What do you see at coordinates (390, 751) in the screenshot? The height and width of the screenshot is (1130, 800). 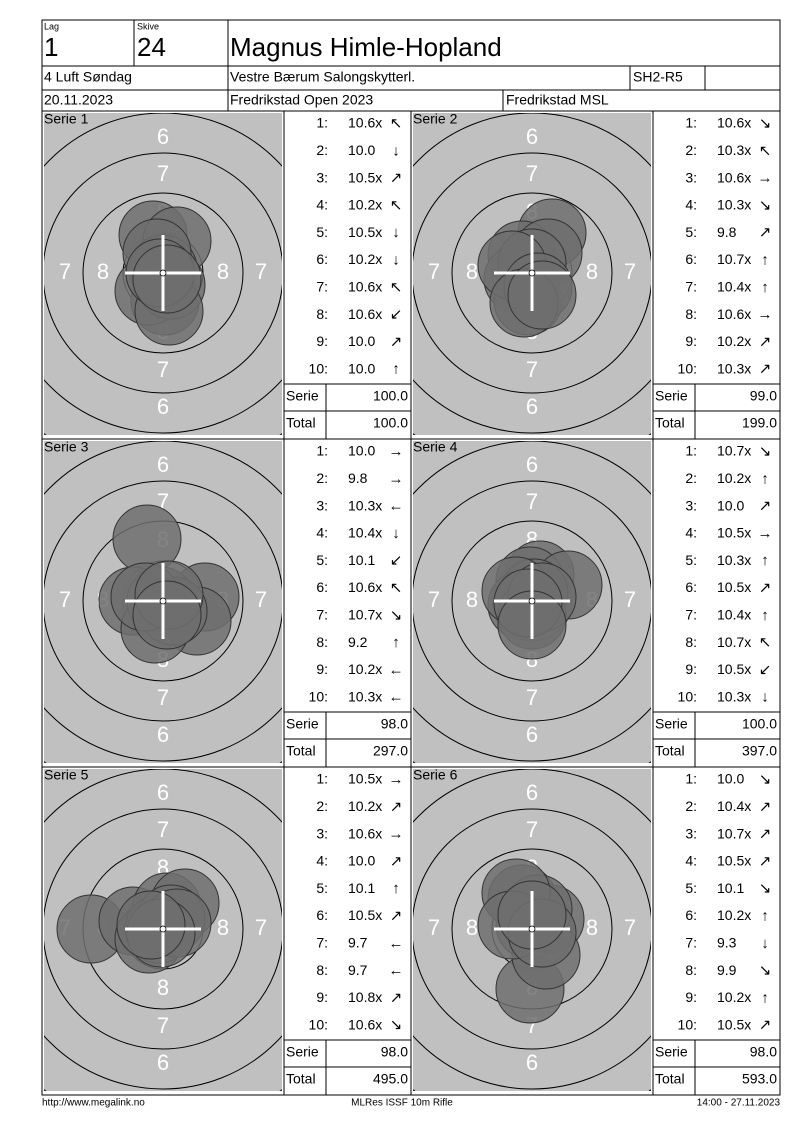 I see `total-score: 297.0` at bounding box center [390, 751].